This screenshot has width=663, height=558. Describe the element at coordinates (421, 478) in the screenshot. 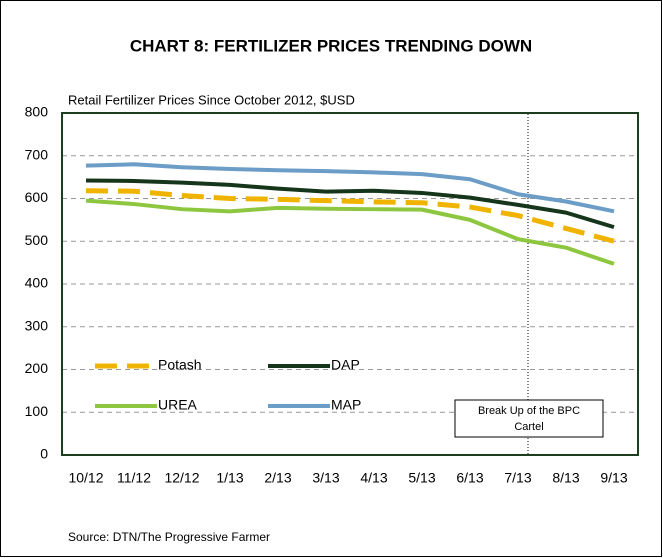

I see `x-tick-label: 5/13` at that location.